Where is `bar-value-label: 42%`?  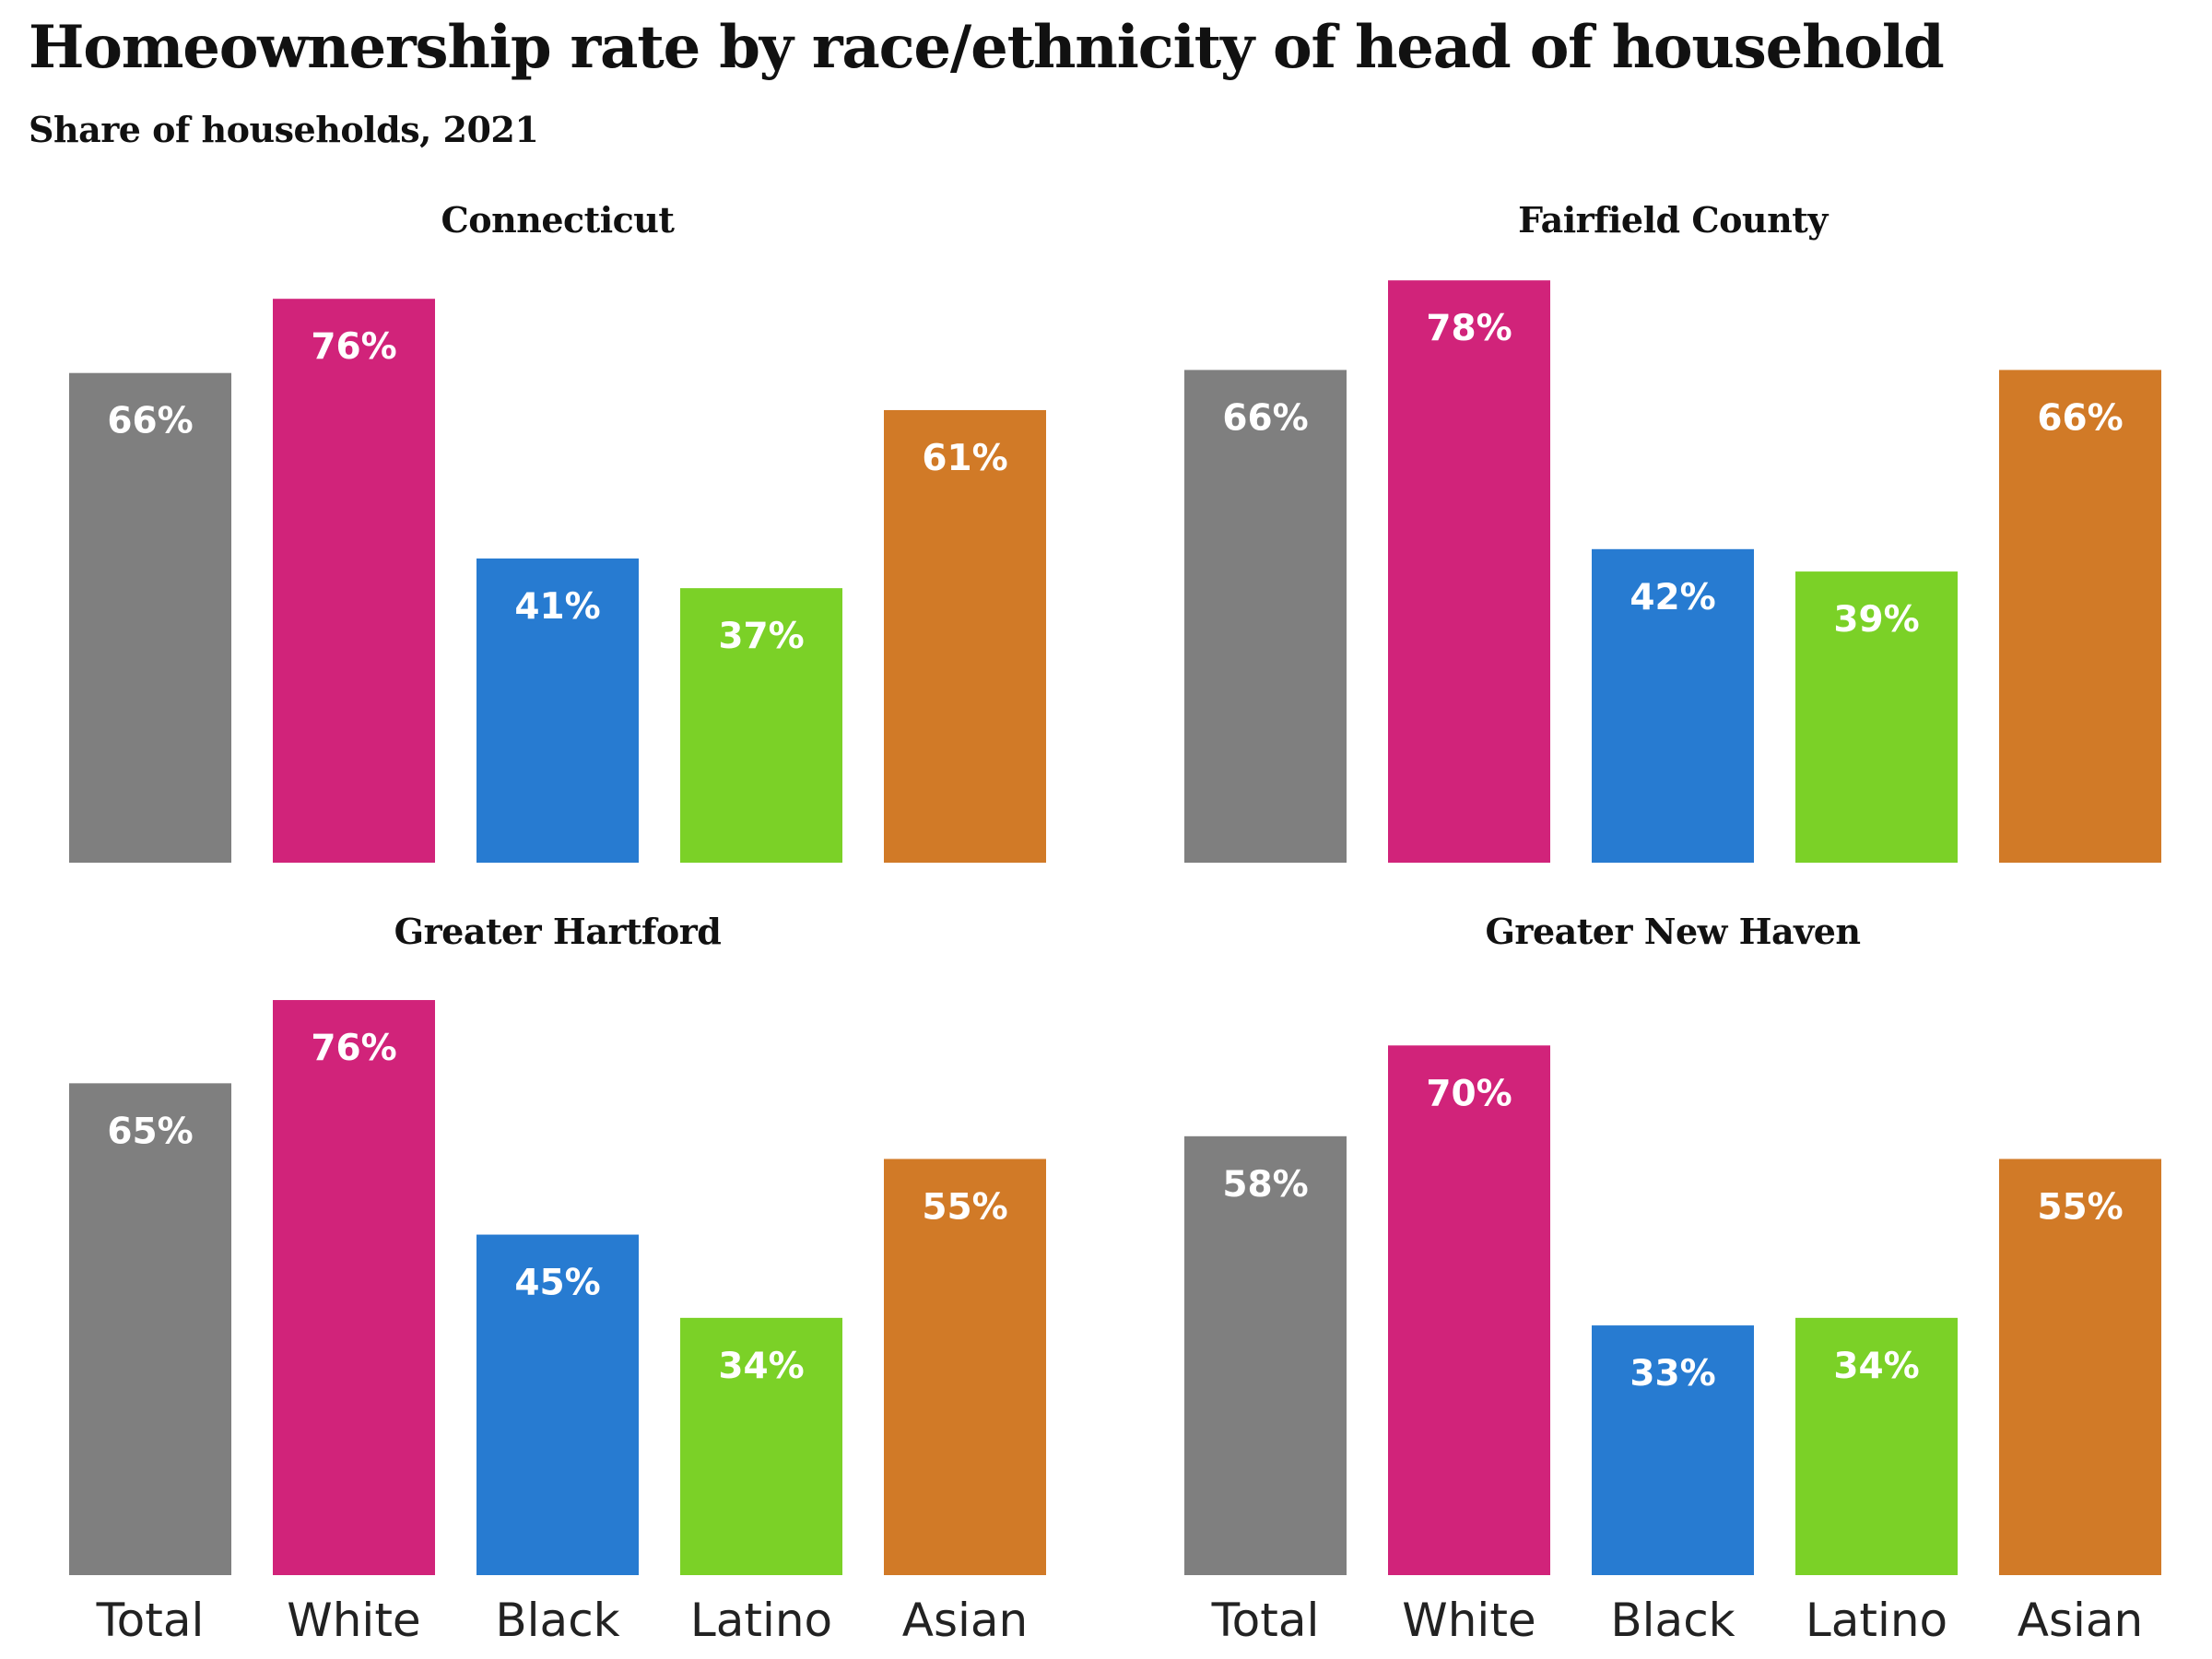
bar-value-label: 42% is located at coordinates (1672, 597).